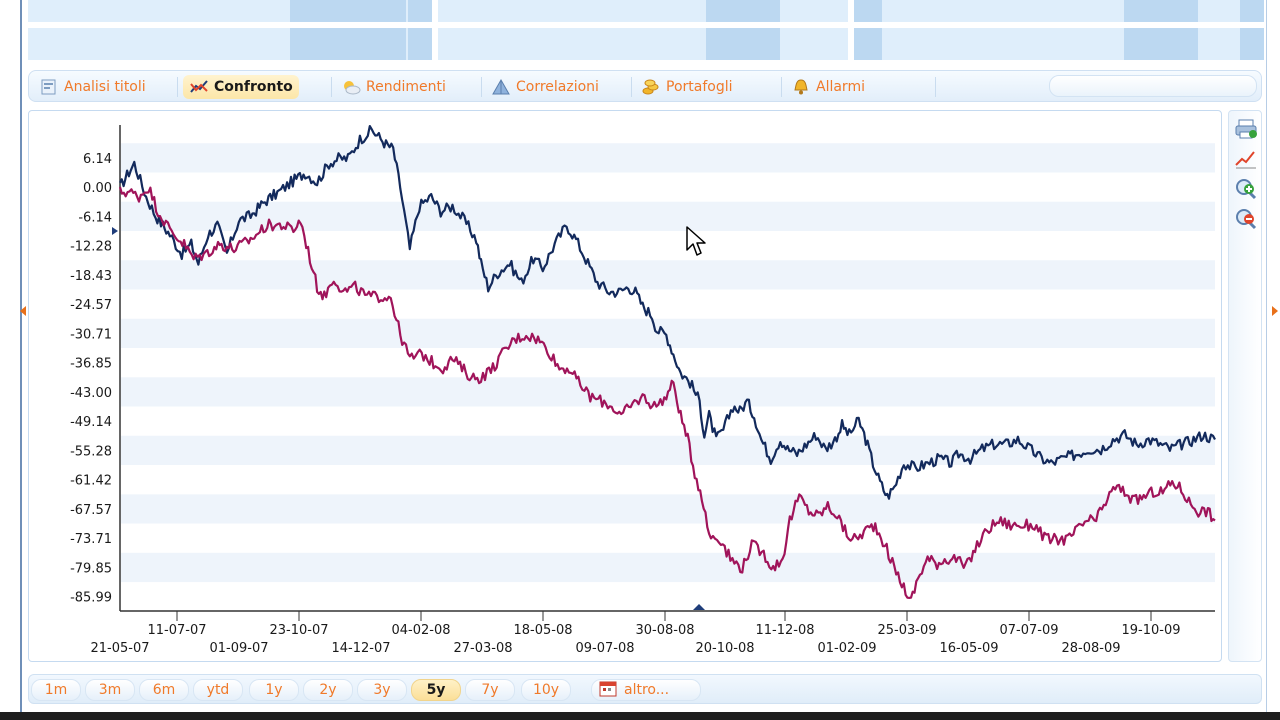 The image size is (1280, 720). I want to click on x-tick-label-upper: 07-07-09, so click(1028, 630).